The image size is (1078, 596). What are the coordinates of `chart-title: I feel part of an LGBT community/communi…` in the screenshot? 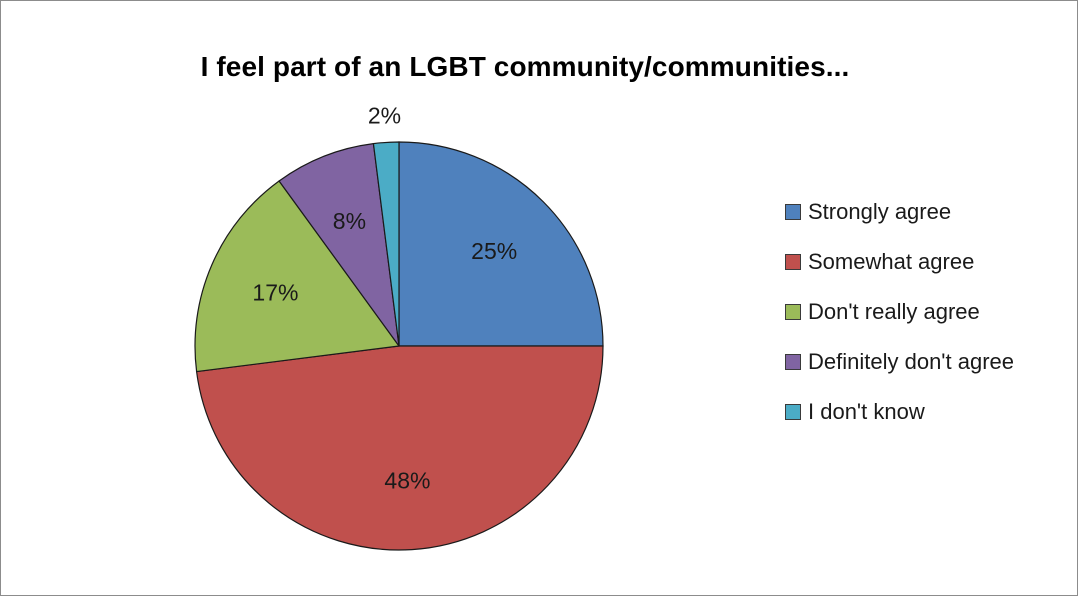 It's located at (525, 66).